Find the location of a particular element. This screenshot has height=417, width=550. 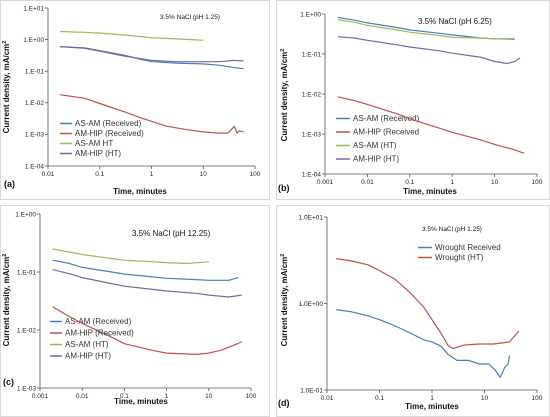

y-tick-label: 1.0E-01 is located at coordinates (311, 390).